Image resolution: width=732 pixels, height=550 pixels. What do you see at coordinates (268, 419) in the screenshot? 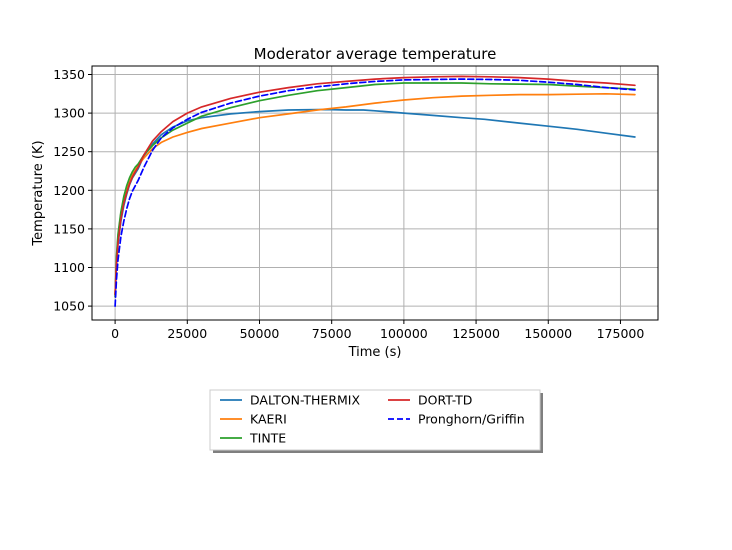
I see `legend-label-kaeri: KAERI` at bounding box center [268, 419].